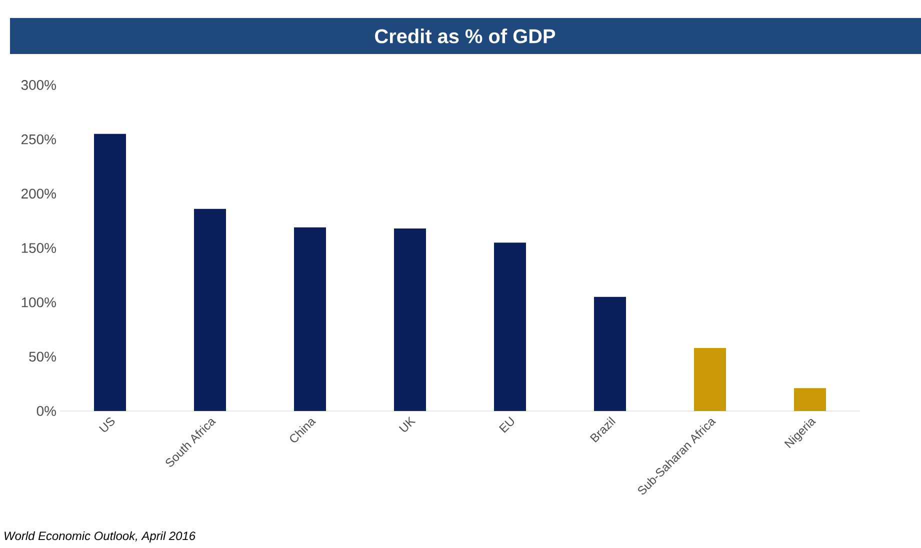 The image size is (921, 548). Describe the element at coordinates (42, 357) in the screenshot. I see `y-tick-label: 50%` at that location.